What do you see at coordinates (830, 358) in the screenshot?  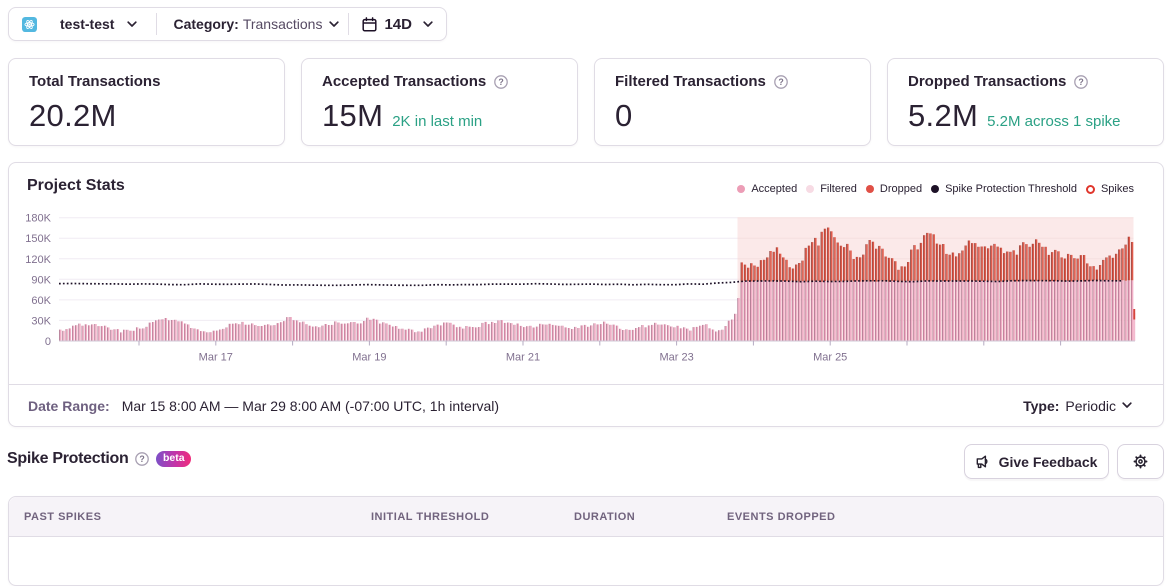 I see `svg-text: Mar 25` at bounding box center [830, 358].